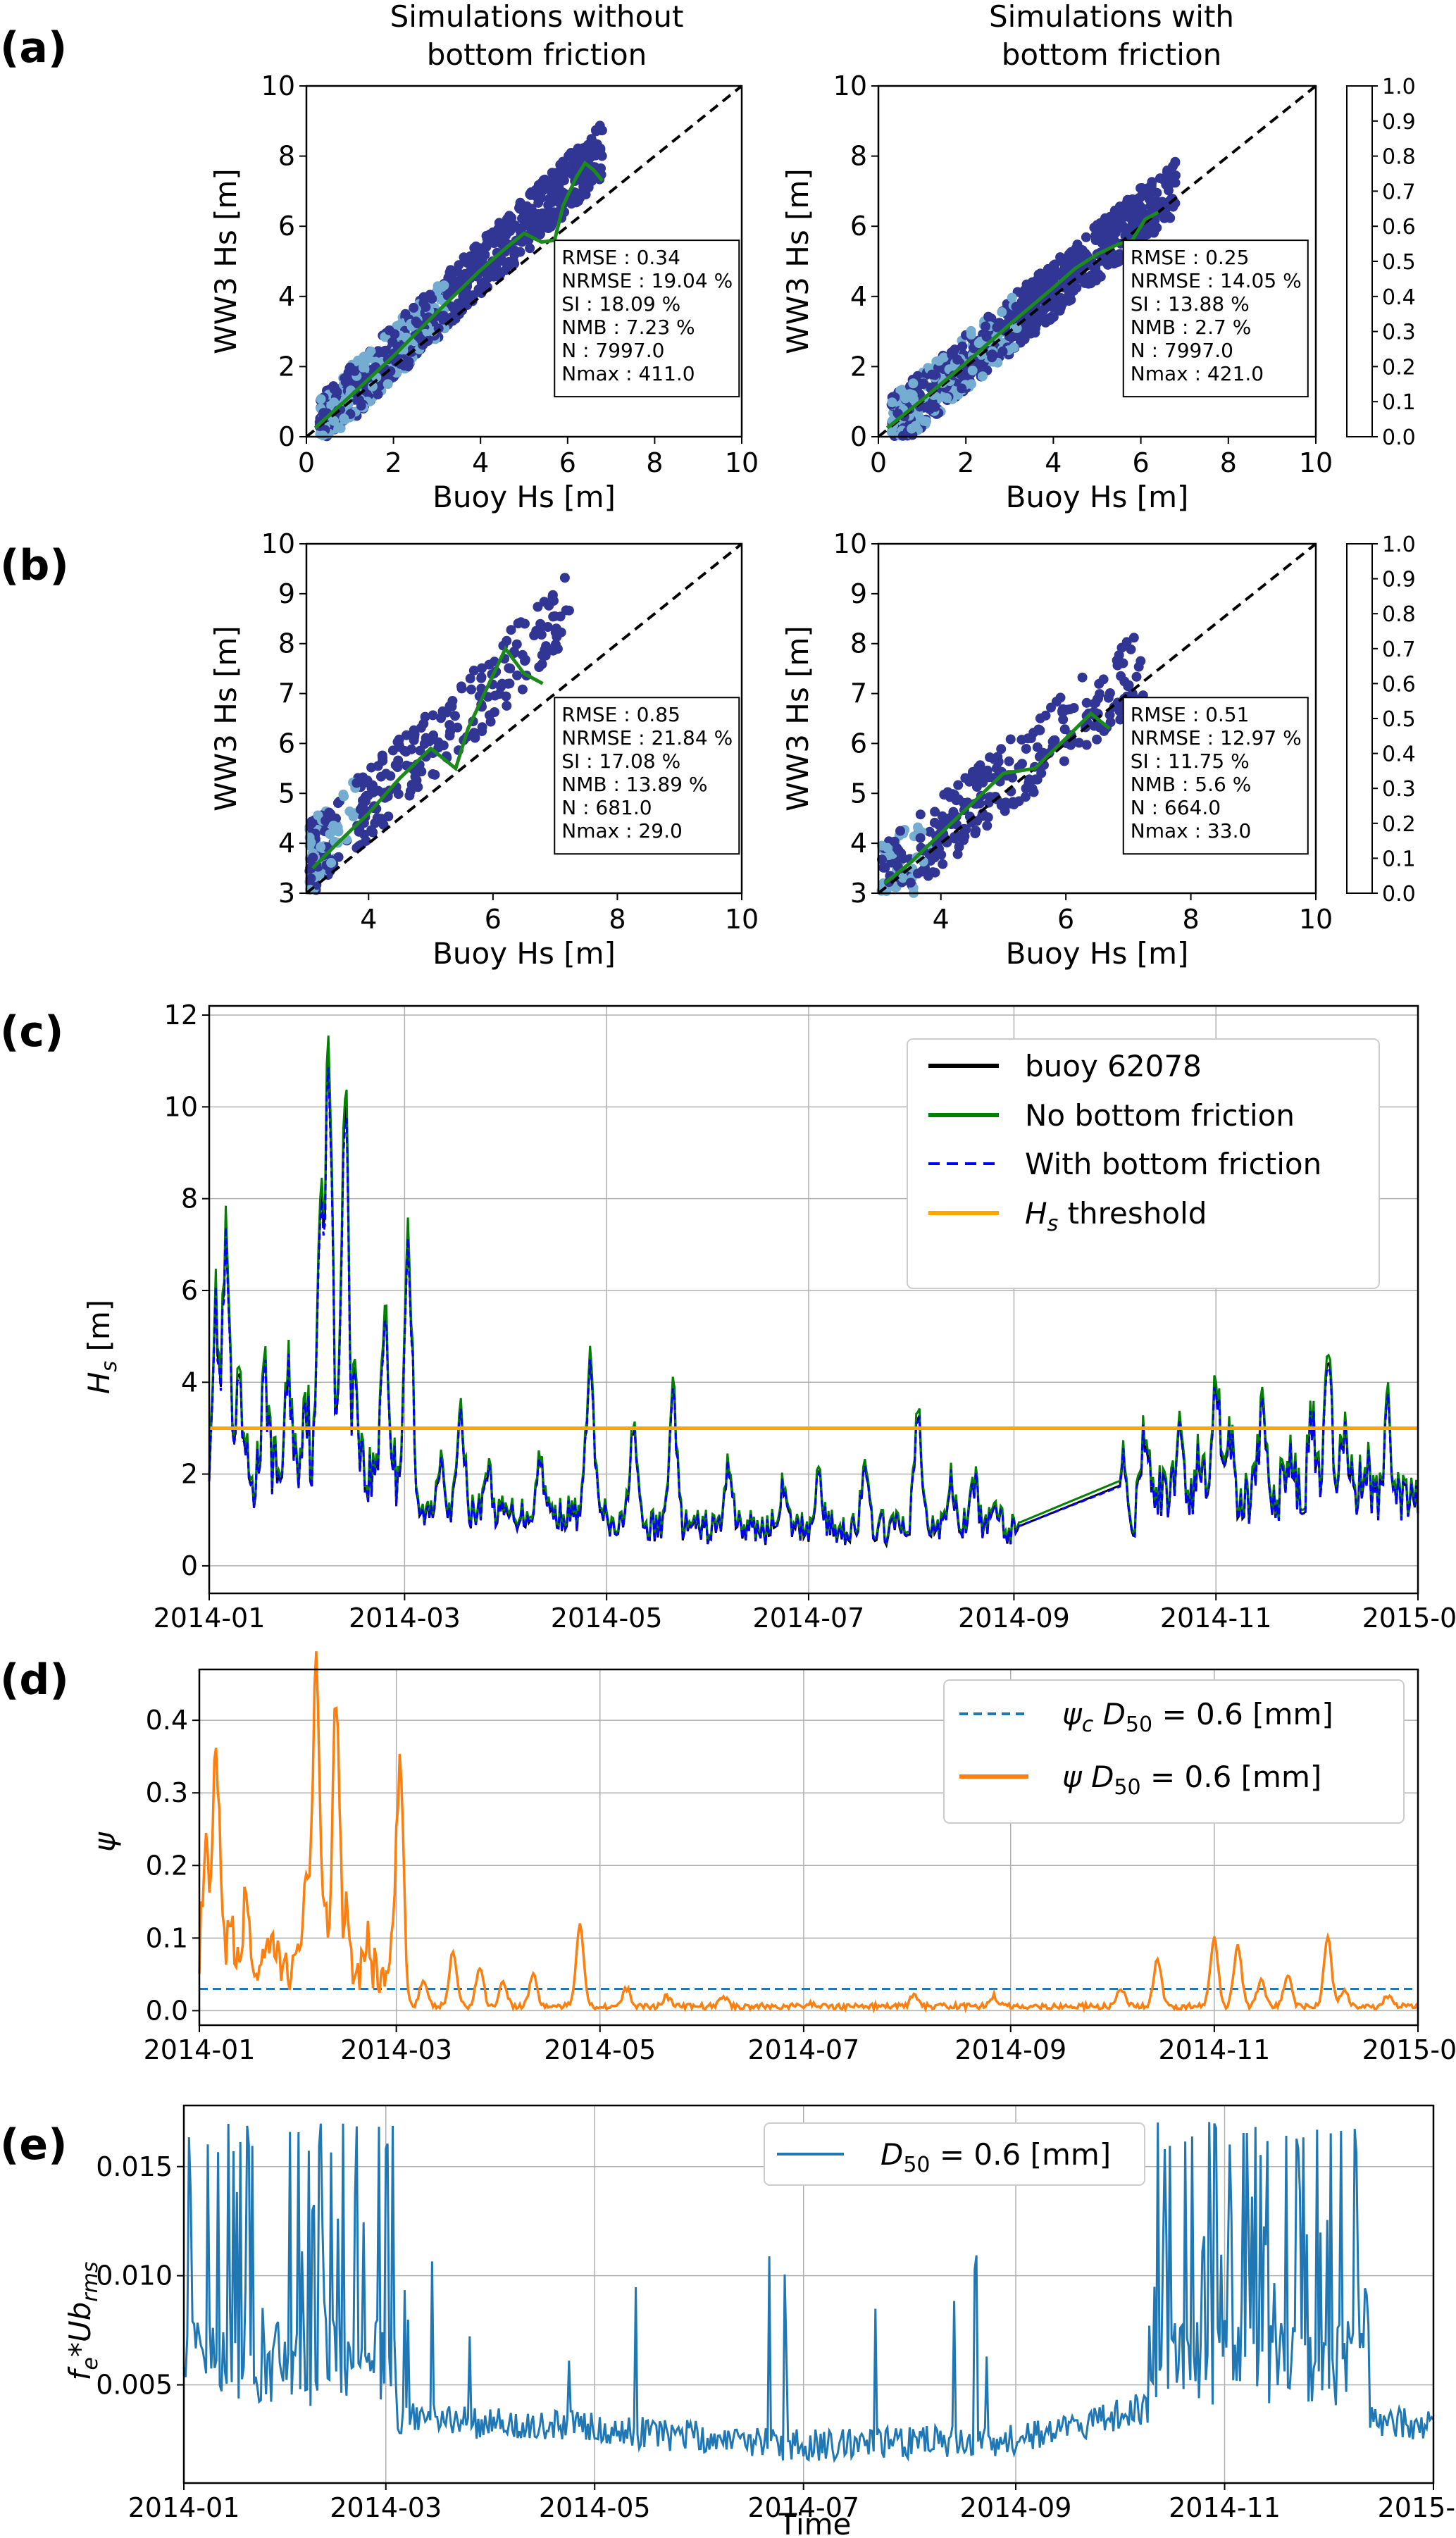 The height and width of the screenshot is (2538, 1456). Describe the element at coordinates (189, 1383) in the screenshot. I see `y-tick-label: 4` at that location.